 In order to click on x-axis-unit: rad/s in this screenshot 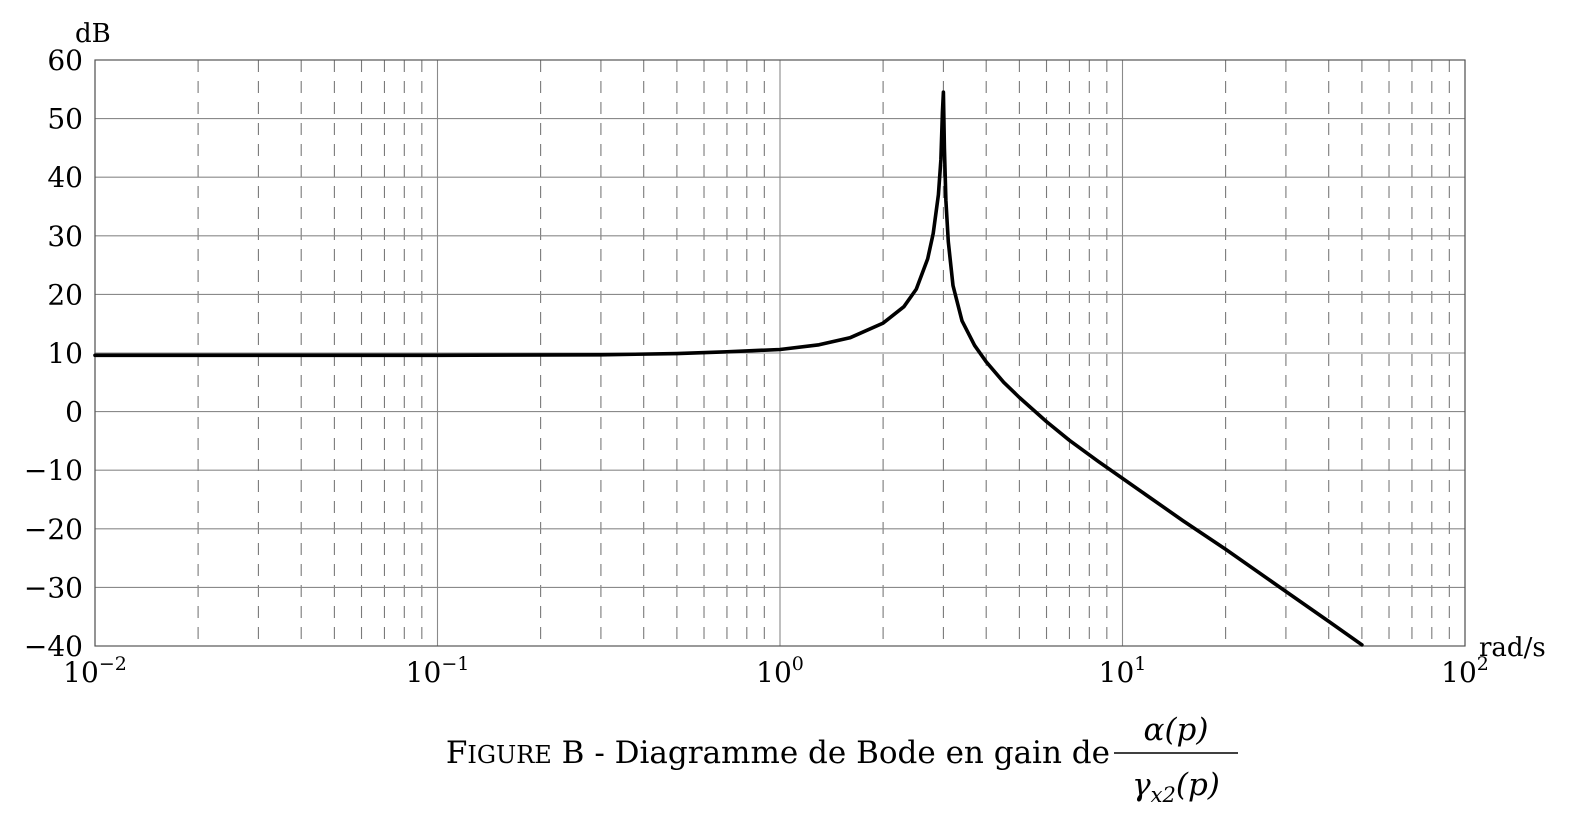, I will do `click(1512, 648)`.